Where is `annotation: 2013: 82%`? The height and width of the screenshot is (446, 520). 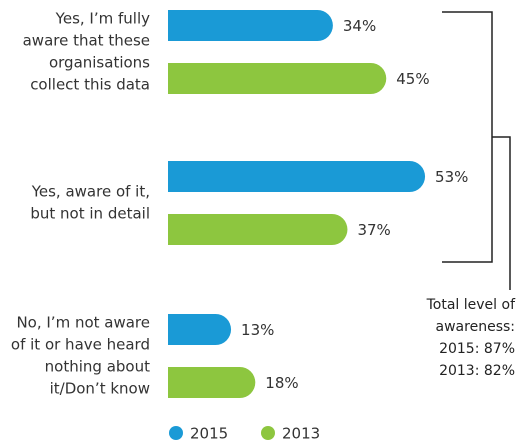 annotation: 2013: 82% is located at coordinates (477, 371).